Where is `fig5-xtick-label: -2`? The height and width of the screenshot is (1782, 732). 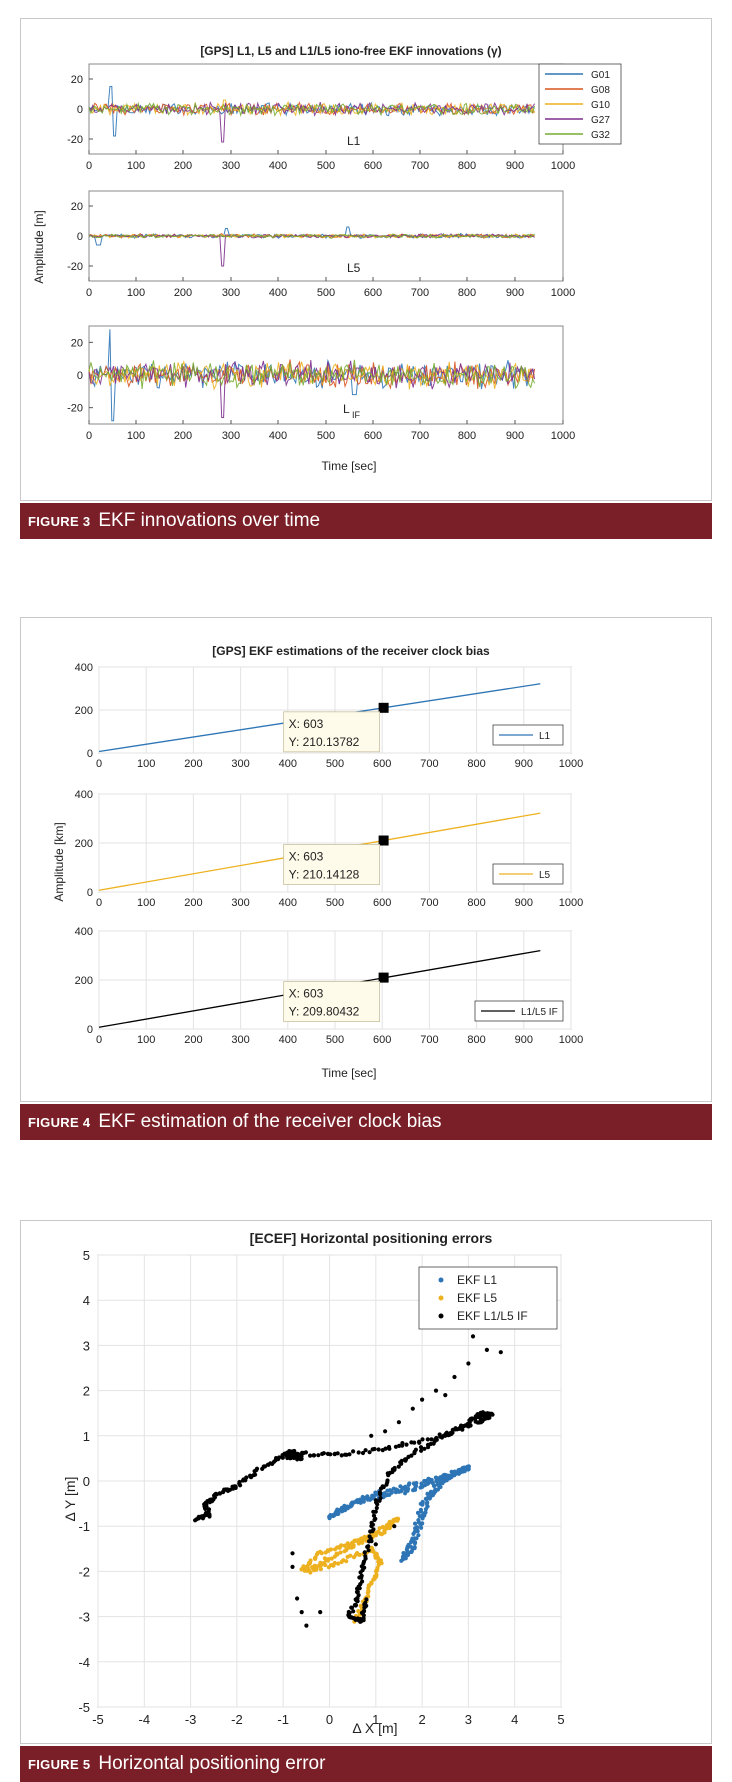
fig5-xtick-label: -2 is located at coordinates (237, 1719).